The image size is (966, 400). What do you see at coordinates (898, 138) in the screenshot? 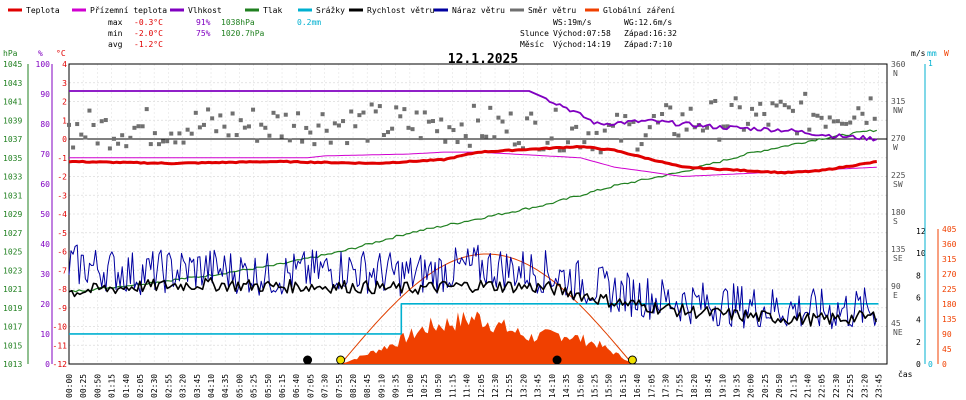
I see `winddir-tick: 270` at bounding box center [898, 138].